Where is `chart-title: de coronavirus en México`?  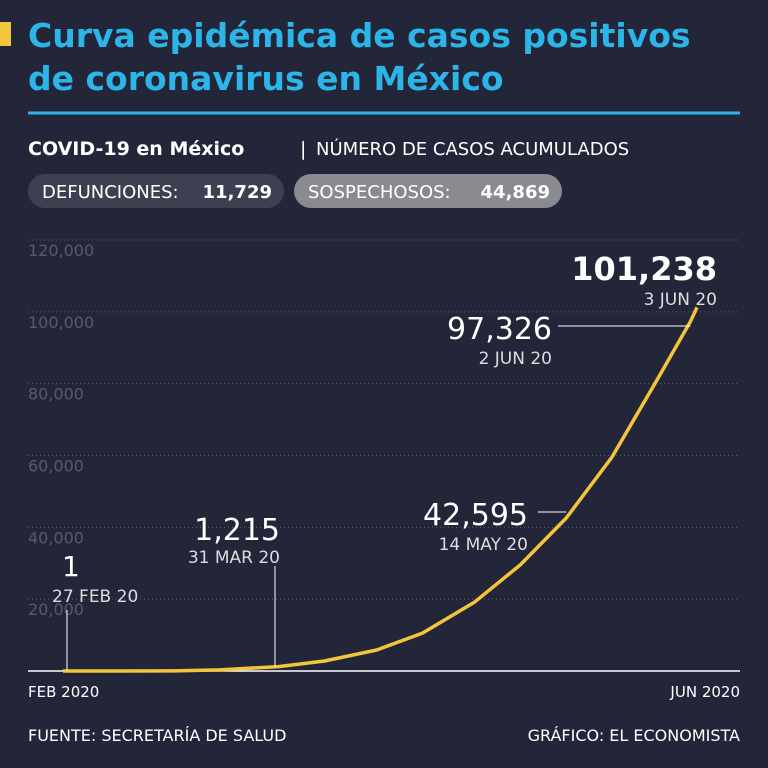
chart-title: de coronavirus en México is located at coordinates (266, 78).